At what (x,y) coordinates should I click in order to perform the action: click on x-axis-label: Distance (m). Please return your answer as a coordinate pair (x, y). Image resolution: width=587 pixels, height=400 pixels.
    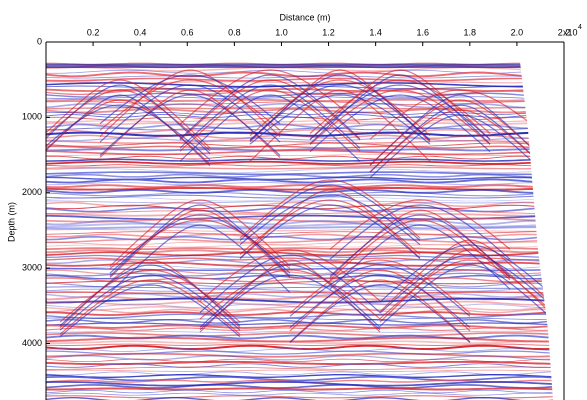
    Looking at the image, I should click on (304, 17).